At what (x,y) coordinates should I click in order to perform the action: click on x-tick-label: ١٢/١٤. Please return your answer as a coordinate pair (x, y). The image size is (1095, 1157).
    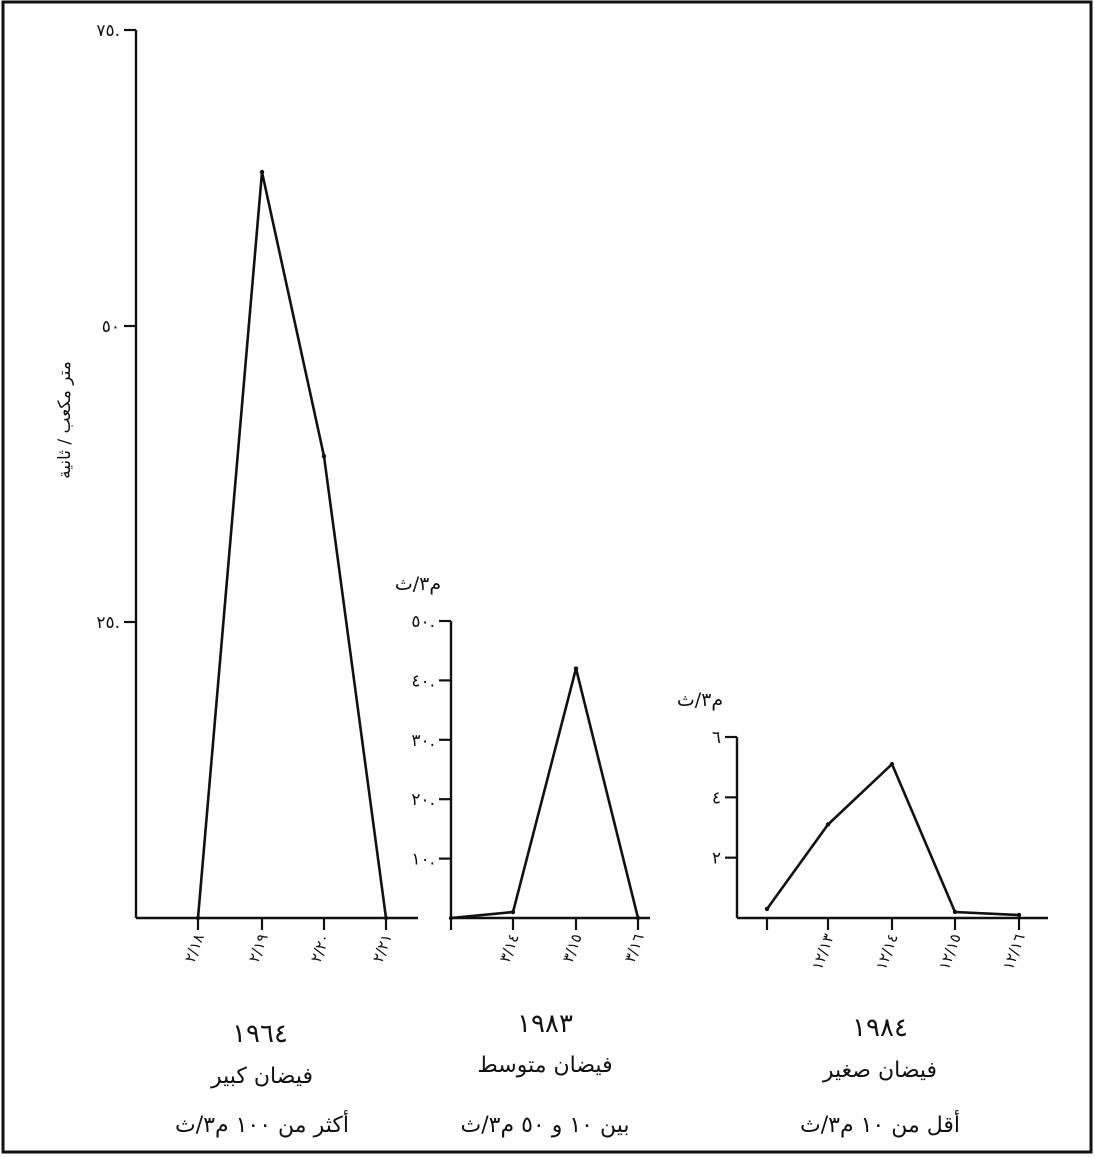
    Looking at the image, I should click on (887, 951).